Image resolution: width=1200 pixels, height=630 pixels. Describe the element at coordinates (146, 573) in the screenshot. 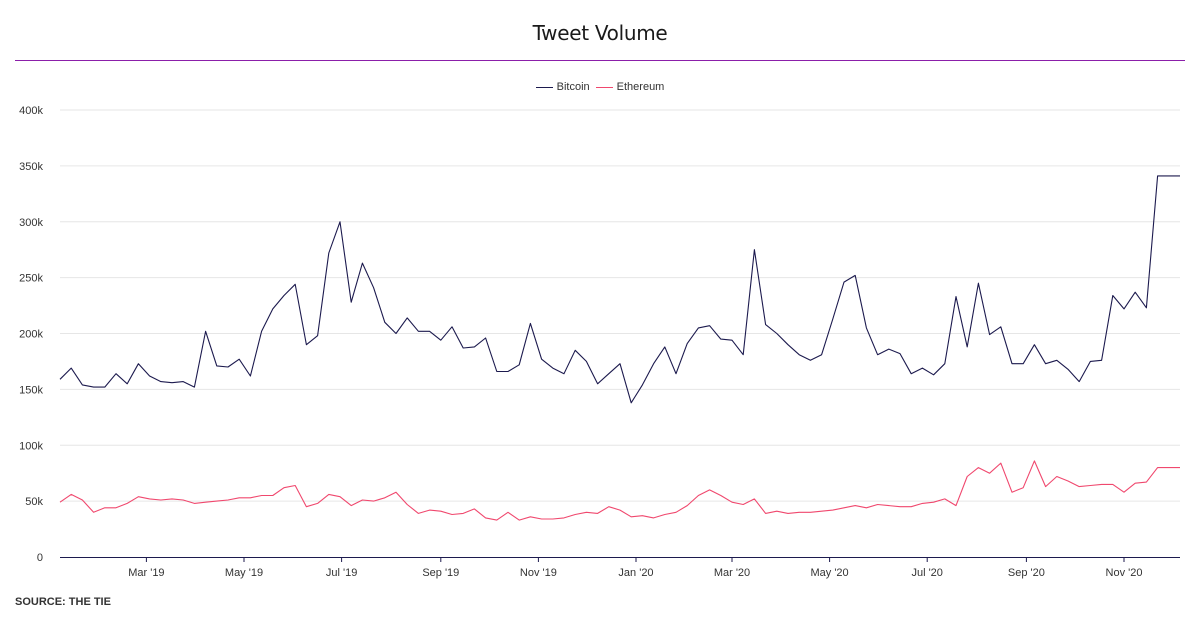

I see `x-tick-label: Mar '19` at that location.